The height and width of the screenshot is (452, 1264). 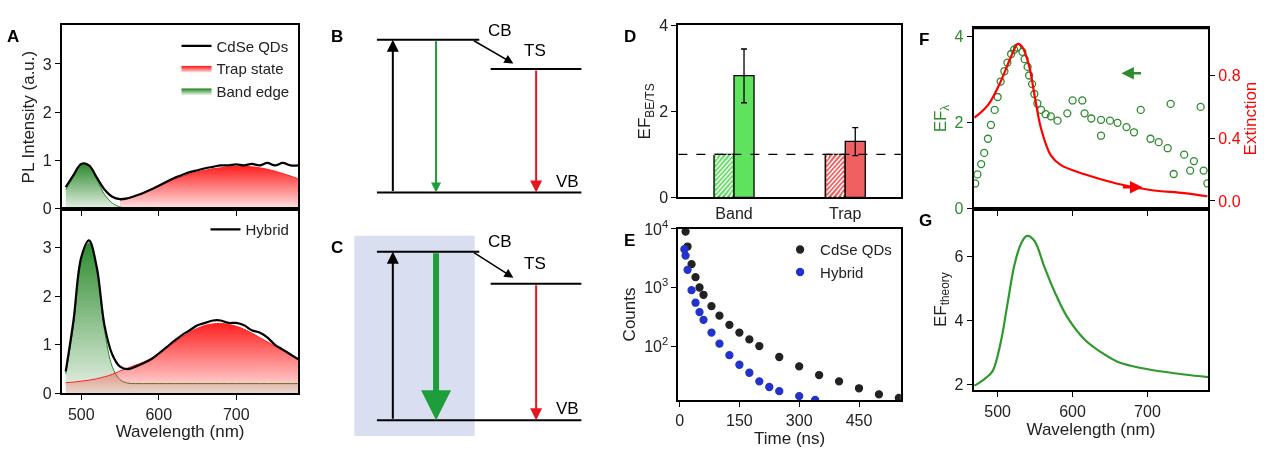 What do you see at coordinates (13, 36) in the screenshot?
I see `chart-title: A` at bounding box center [13, 36].